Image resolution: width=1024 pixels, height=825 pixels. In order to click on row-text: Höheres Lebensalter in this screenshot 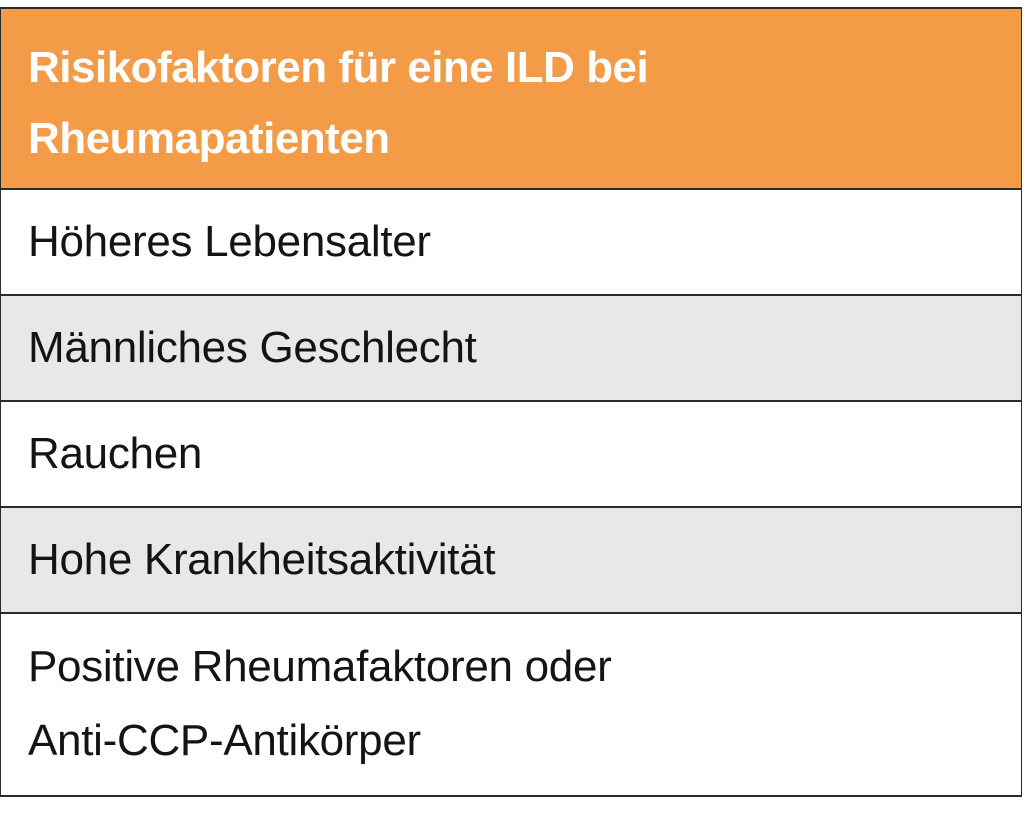, I will do `click(229, 241)`.